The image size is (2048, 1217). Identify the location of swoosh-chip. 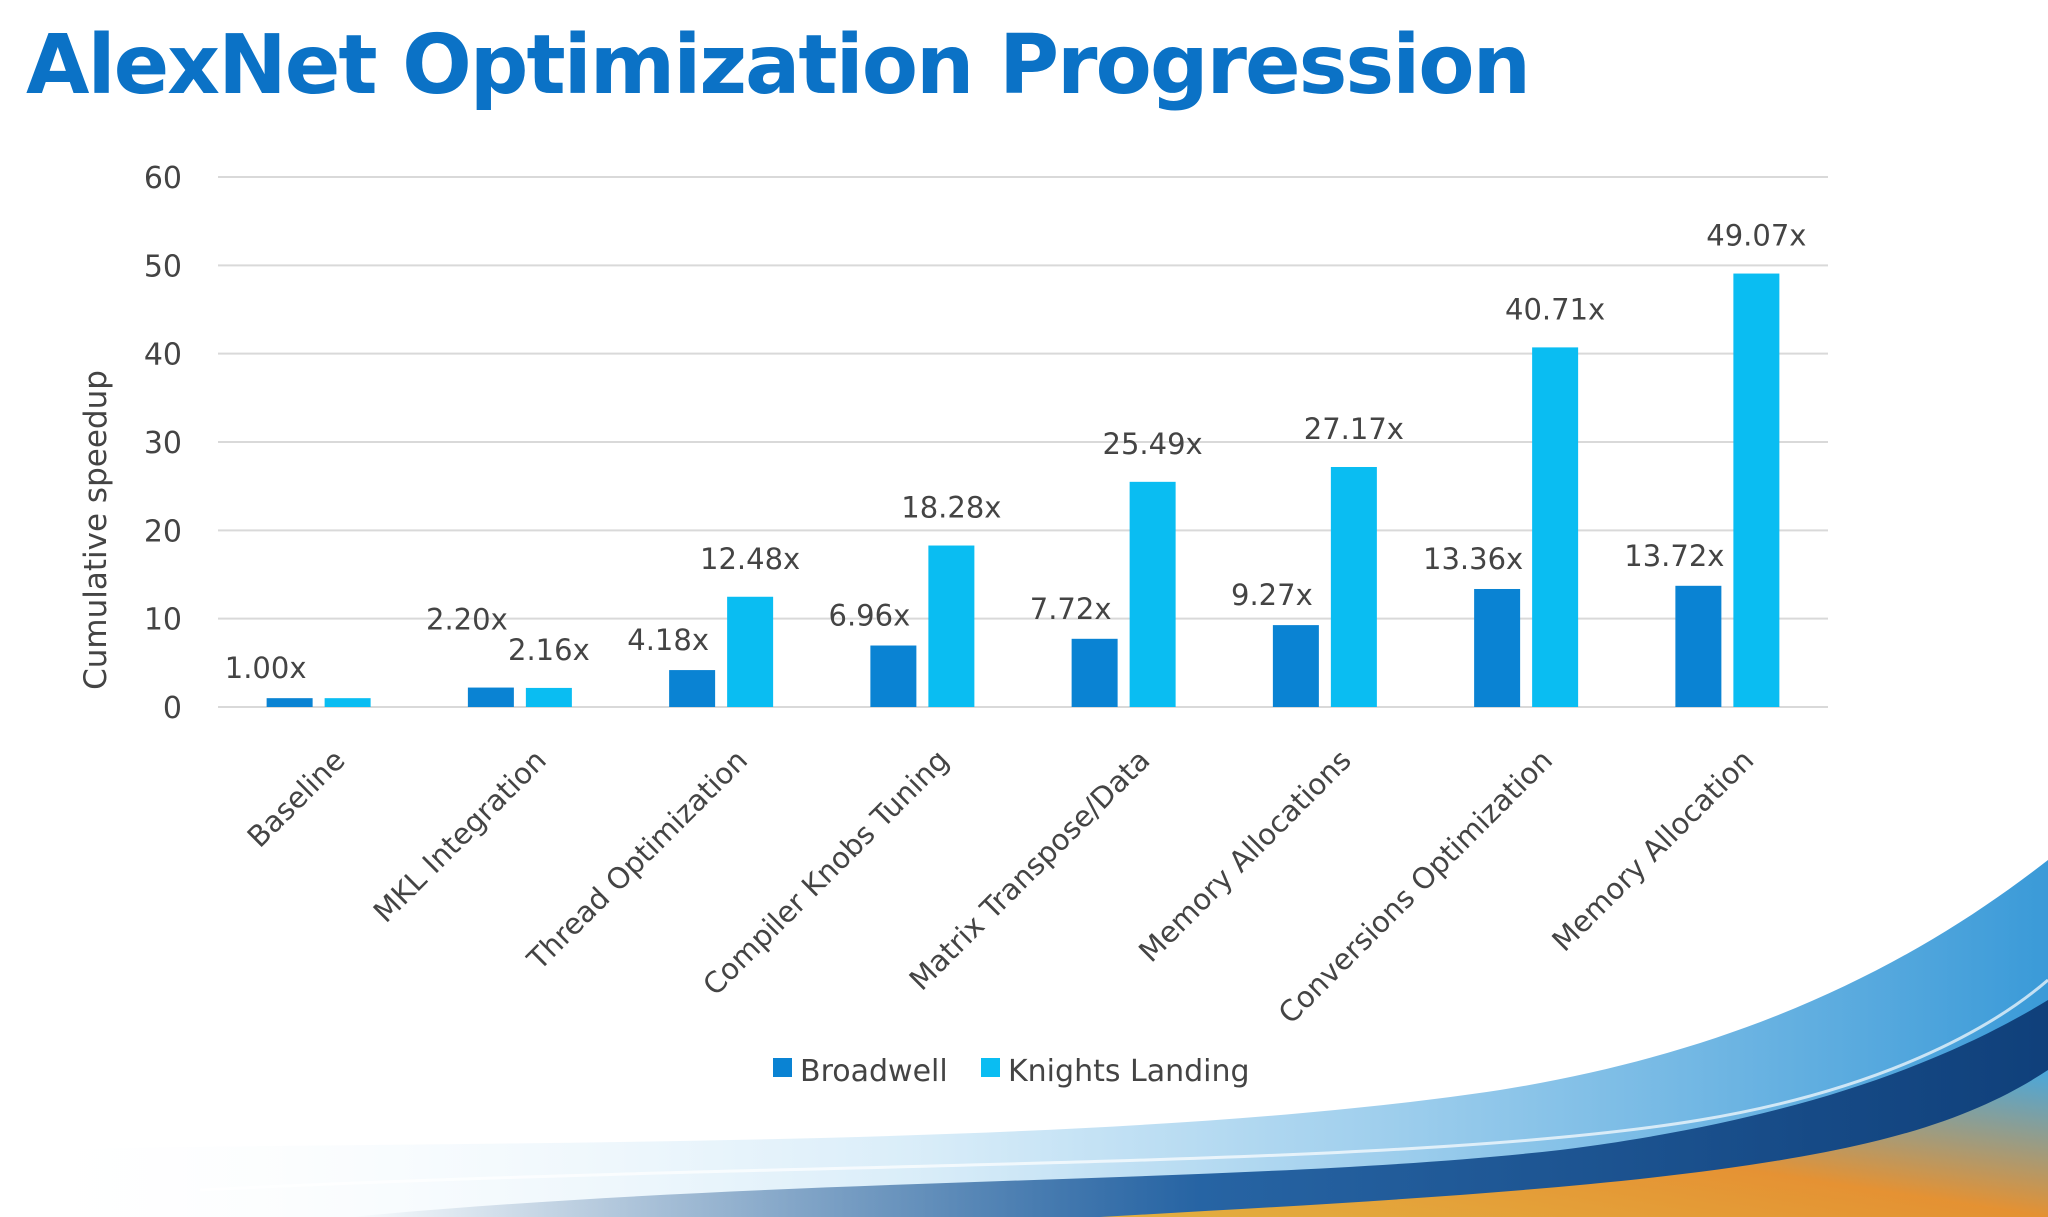
(1574, 1143).